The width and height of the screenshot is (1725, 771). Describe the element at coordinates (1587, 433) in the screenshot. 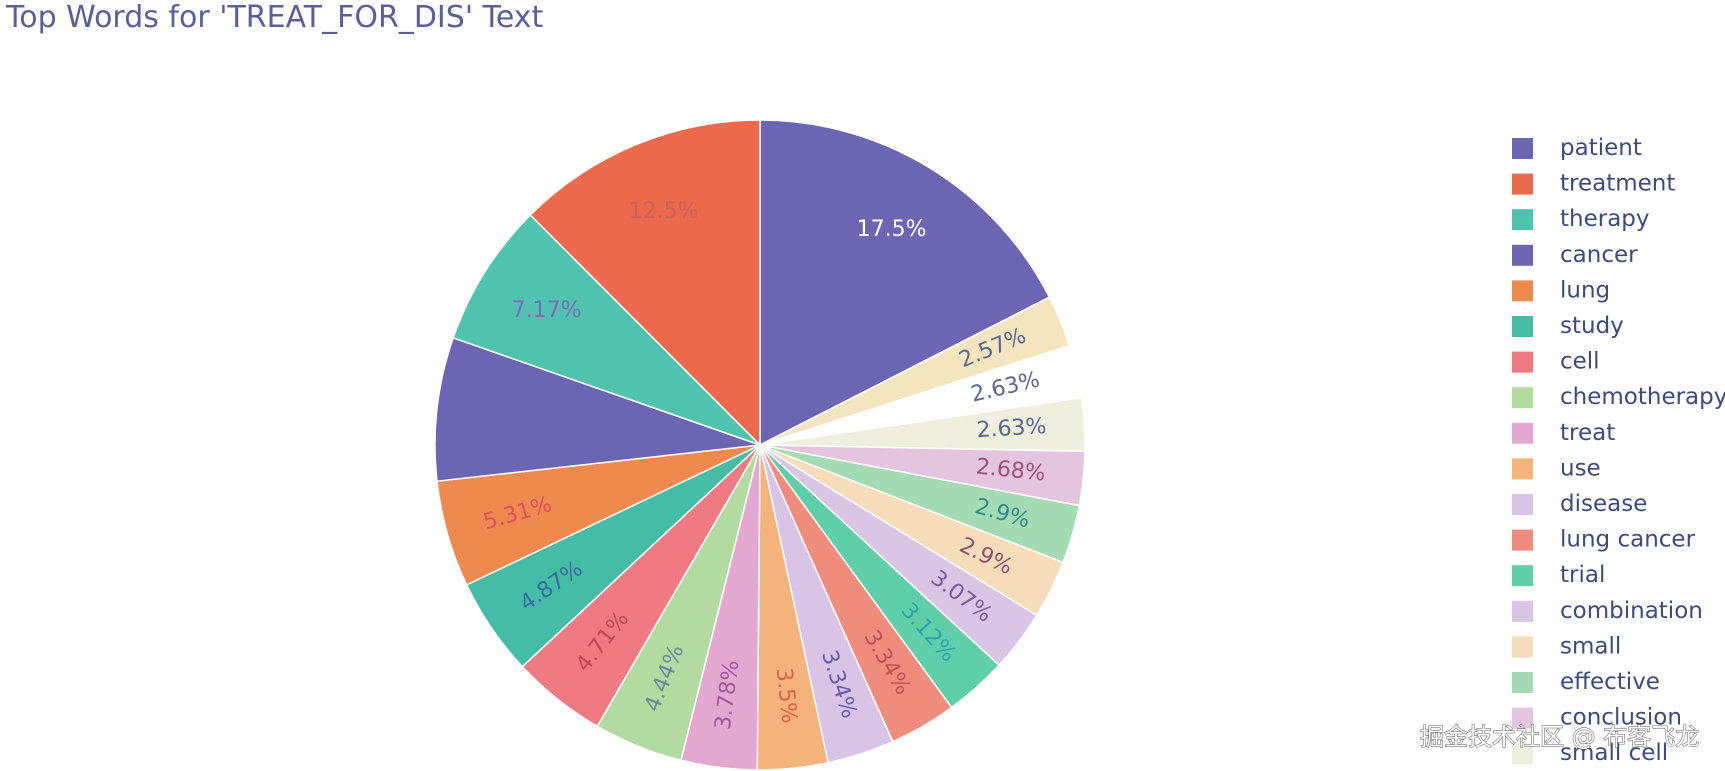

I see `legend-label-8: treat` at that location.